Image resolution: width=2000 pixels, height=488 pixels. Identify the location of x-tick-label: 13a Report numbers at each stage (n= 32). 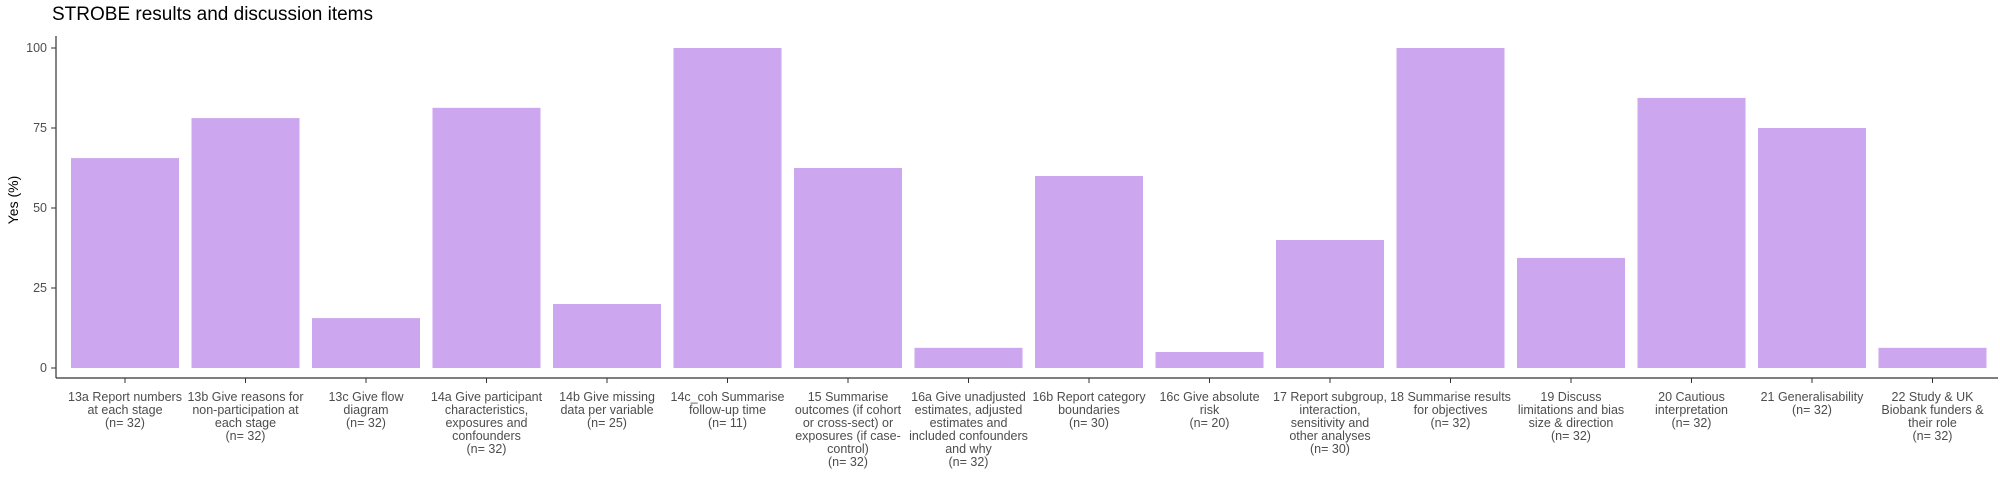
(125, 410).